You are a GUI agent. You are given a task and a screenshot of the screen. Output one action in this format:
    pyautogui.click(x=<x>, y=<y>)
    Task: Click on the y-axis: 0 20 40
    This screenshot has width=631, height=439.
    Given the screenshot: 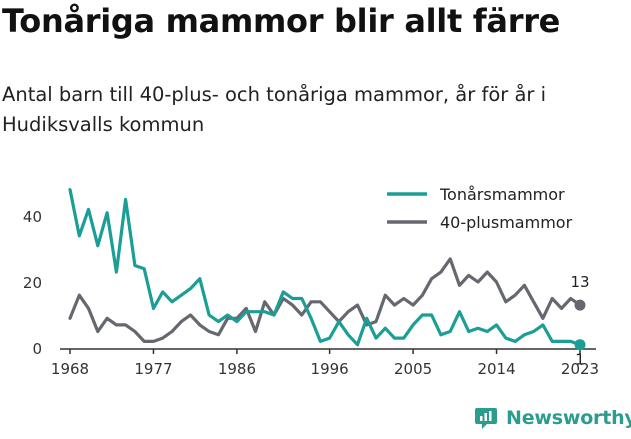 What is the action you would take?
    pyautogui.click(x=32, y=283)
    